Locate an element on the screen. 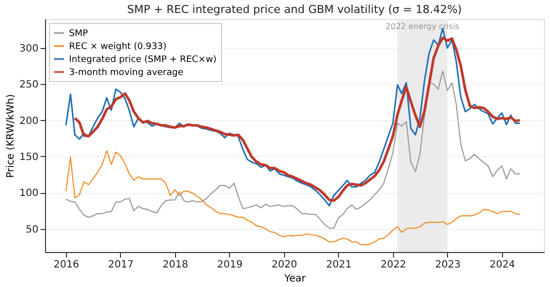  x-tick-label: 2021 is located at coordinates (339, 265).